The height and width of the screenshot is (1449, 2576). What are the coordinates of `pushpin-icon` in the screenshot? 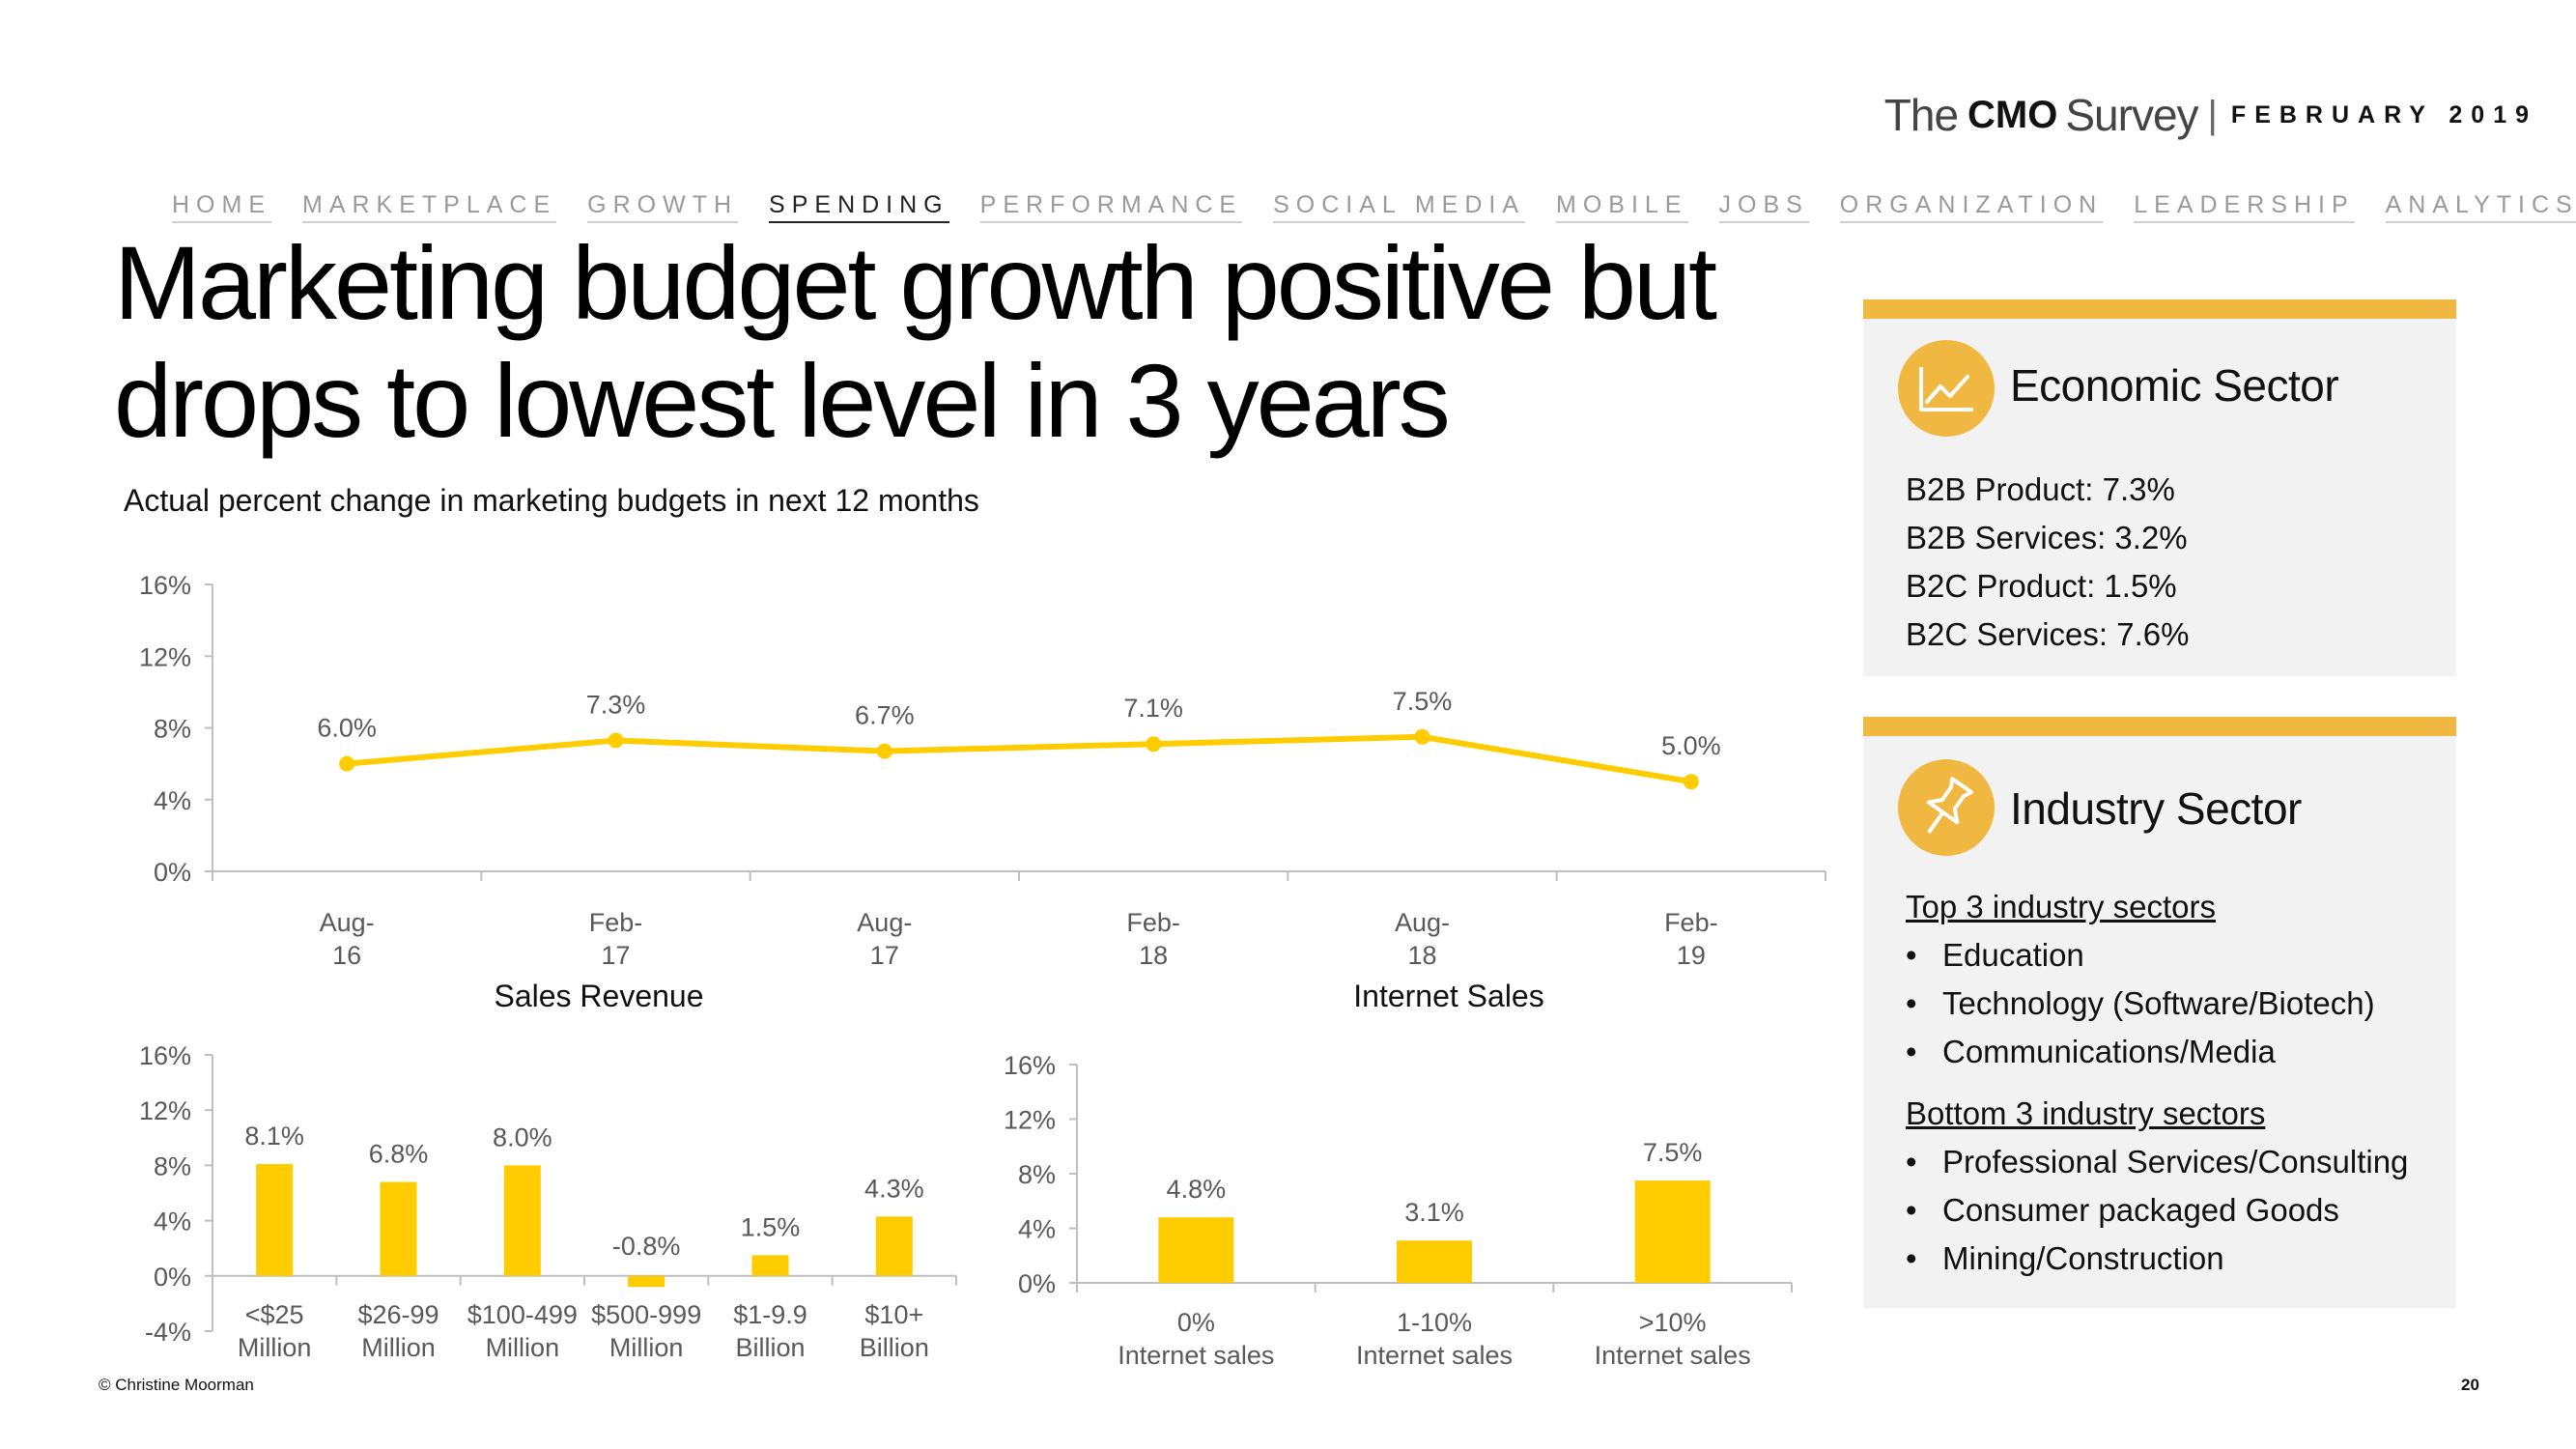 It's located at (1946, 807).